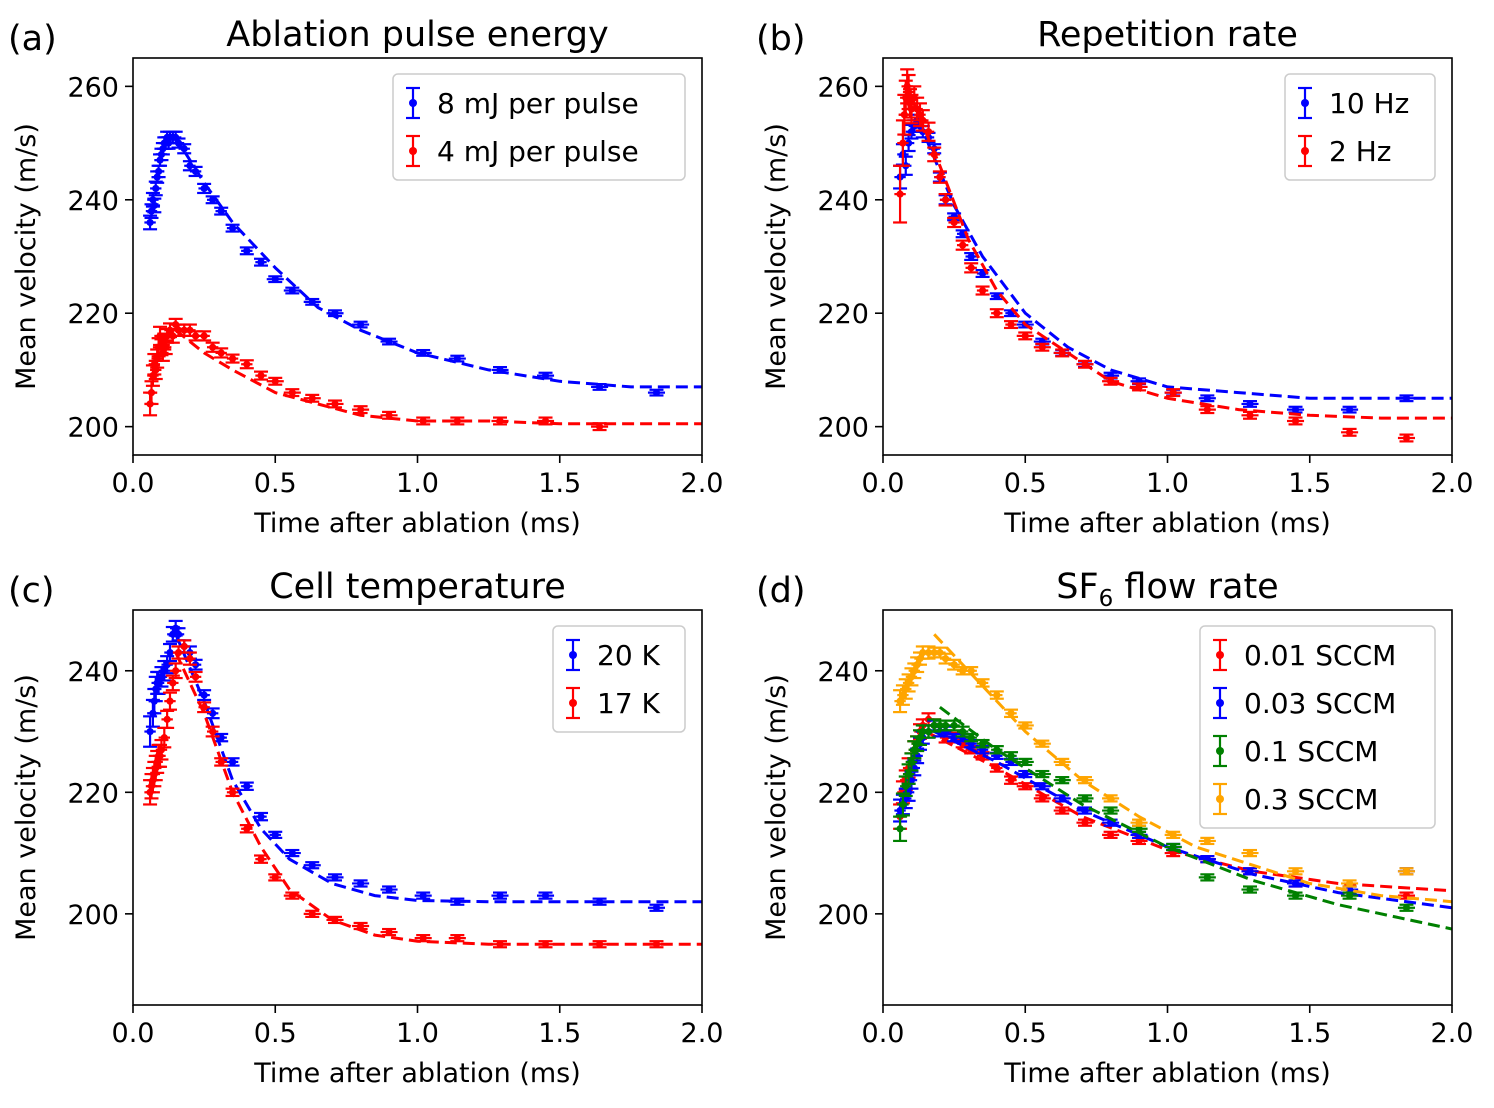 The image size is (1494, 1108). I want to click on y-tick-label: 260, so click(843, 87).